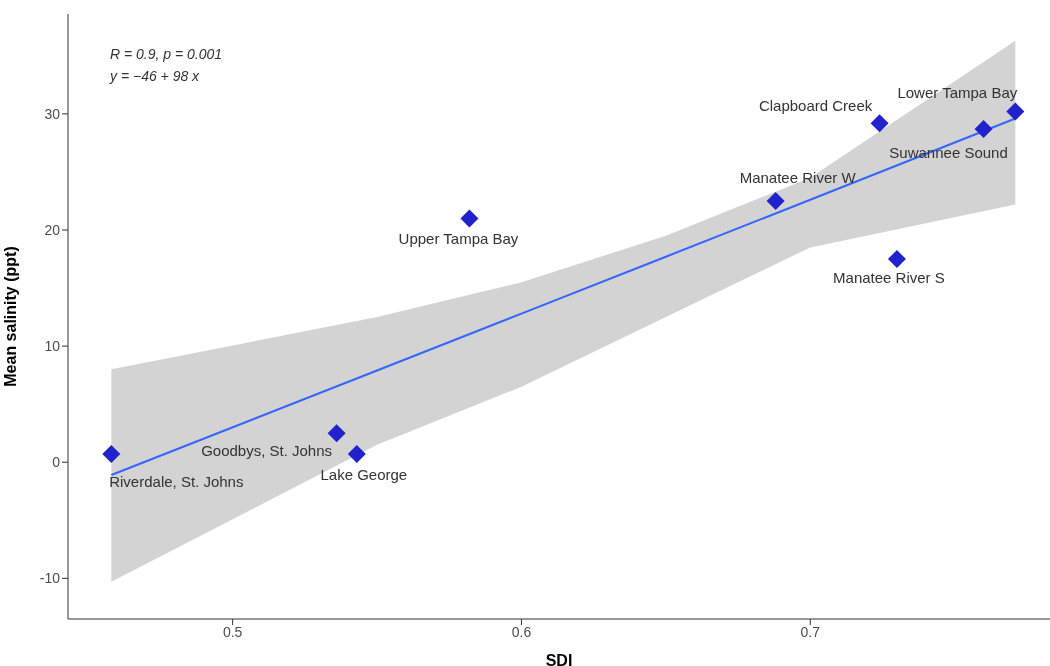 Image resolution: width=1050 pixels, height=666 pixels. I want to click on annotation: Lower Tampa Bay, so click(957, 93).